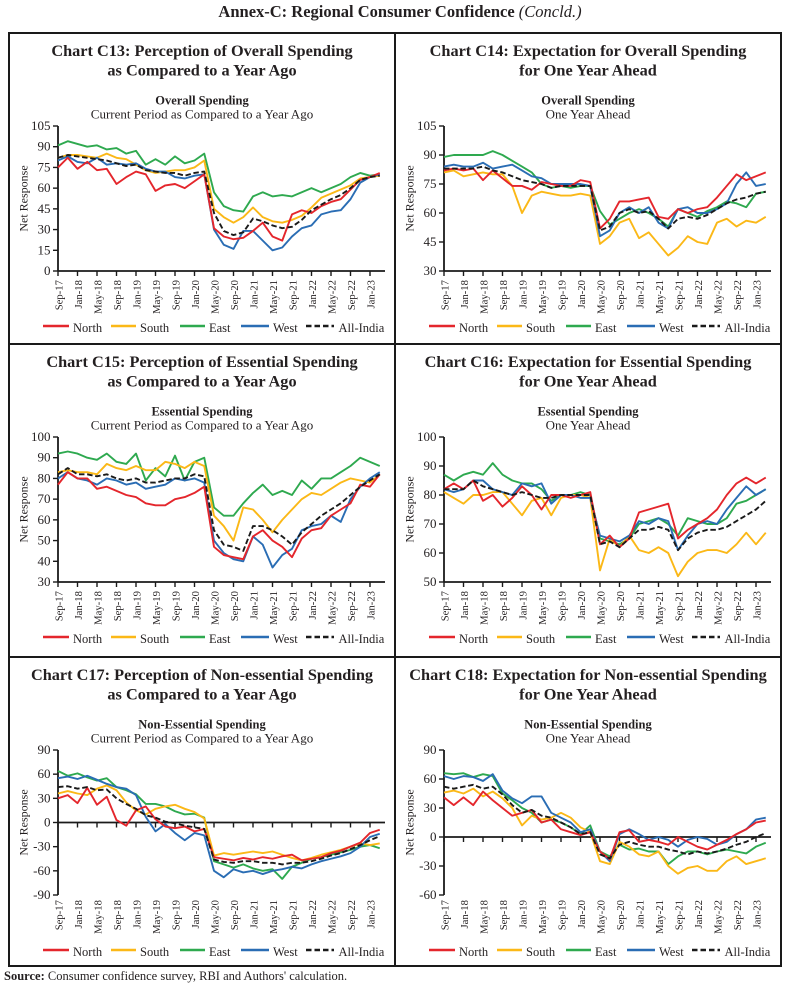  I want to click on svg-text: 100, so click(41, 436).